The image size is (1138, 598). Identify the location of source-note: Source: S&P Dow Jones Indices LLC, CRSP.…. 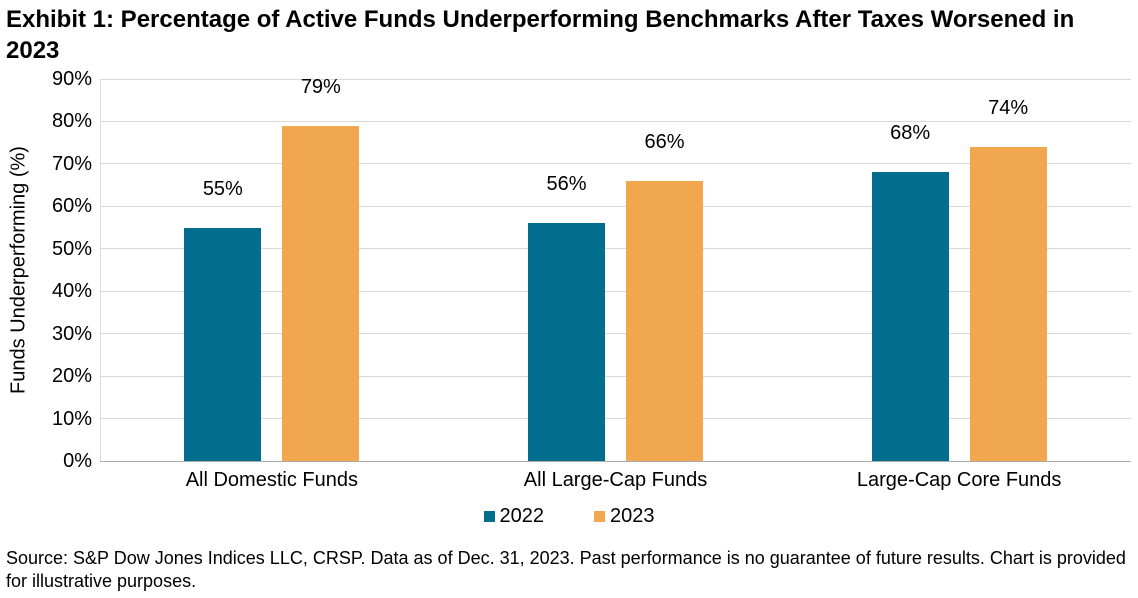
(566, 569).